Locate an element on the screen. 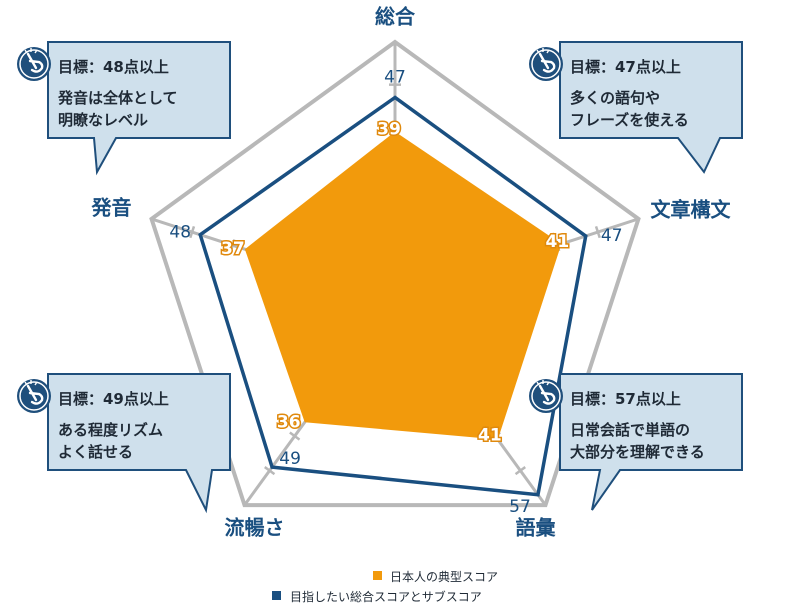 This screenshot has width=790, height=606. callout-sentence: 目標：47点以上 多くの語句や フレーズを使える is located at coordinates (636, 107).